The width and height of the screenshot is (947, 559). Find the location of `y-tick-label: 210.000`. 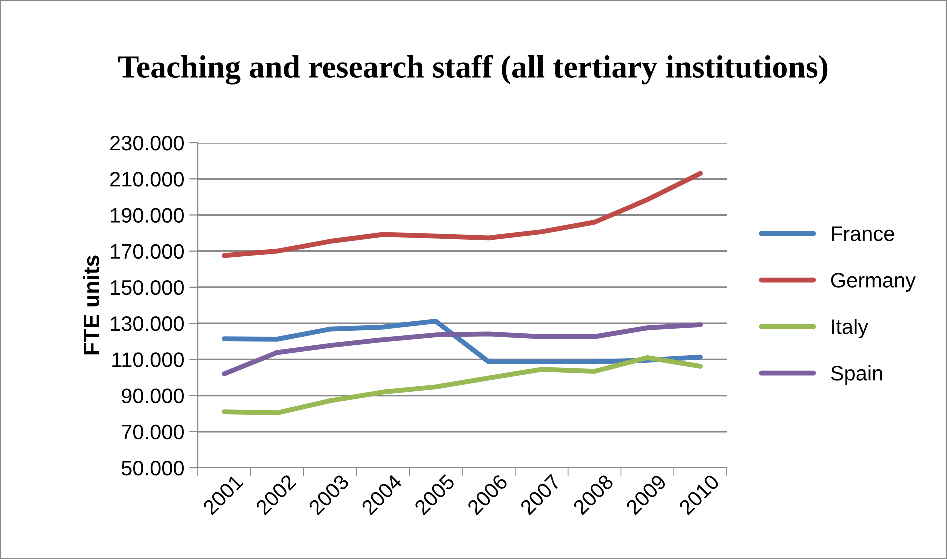

y-tick-label: 210.000 is located at coordinates (147, 179).